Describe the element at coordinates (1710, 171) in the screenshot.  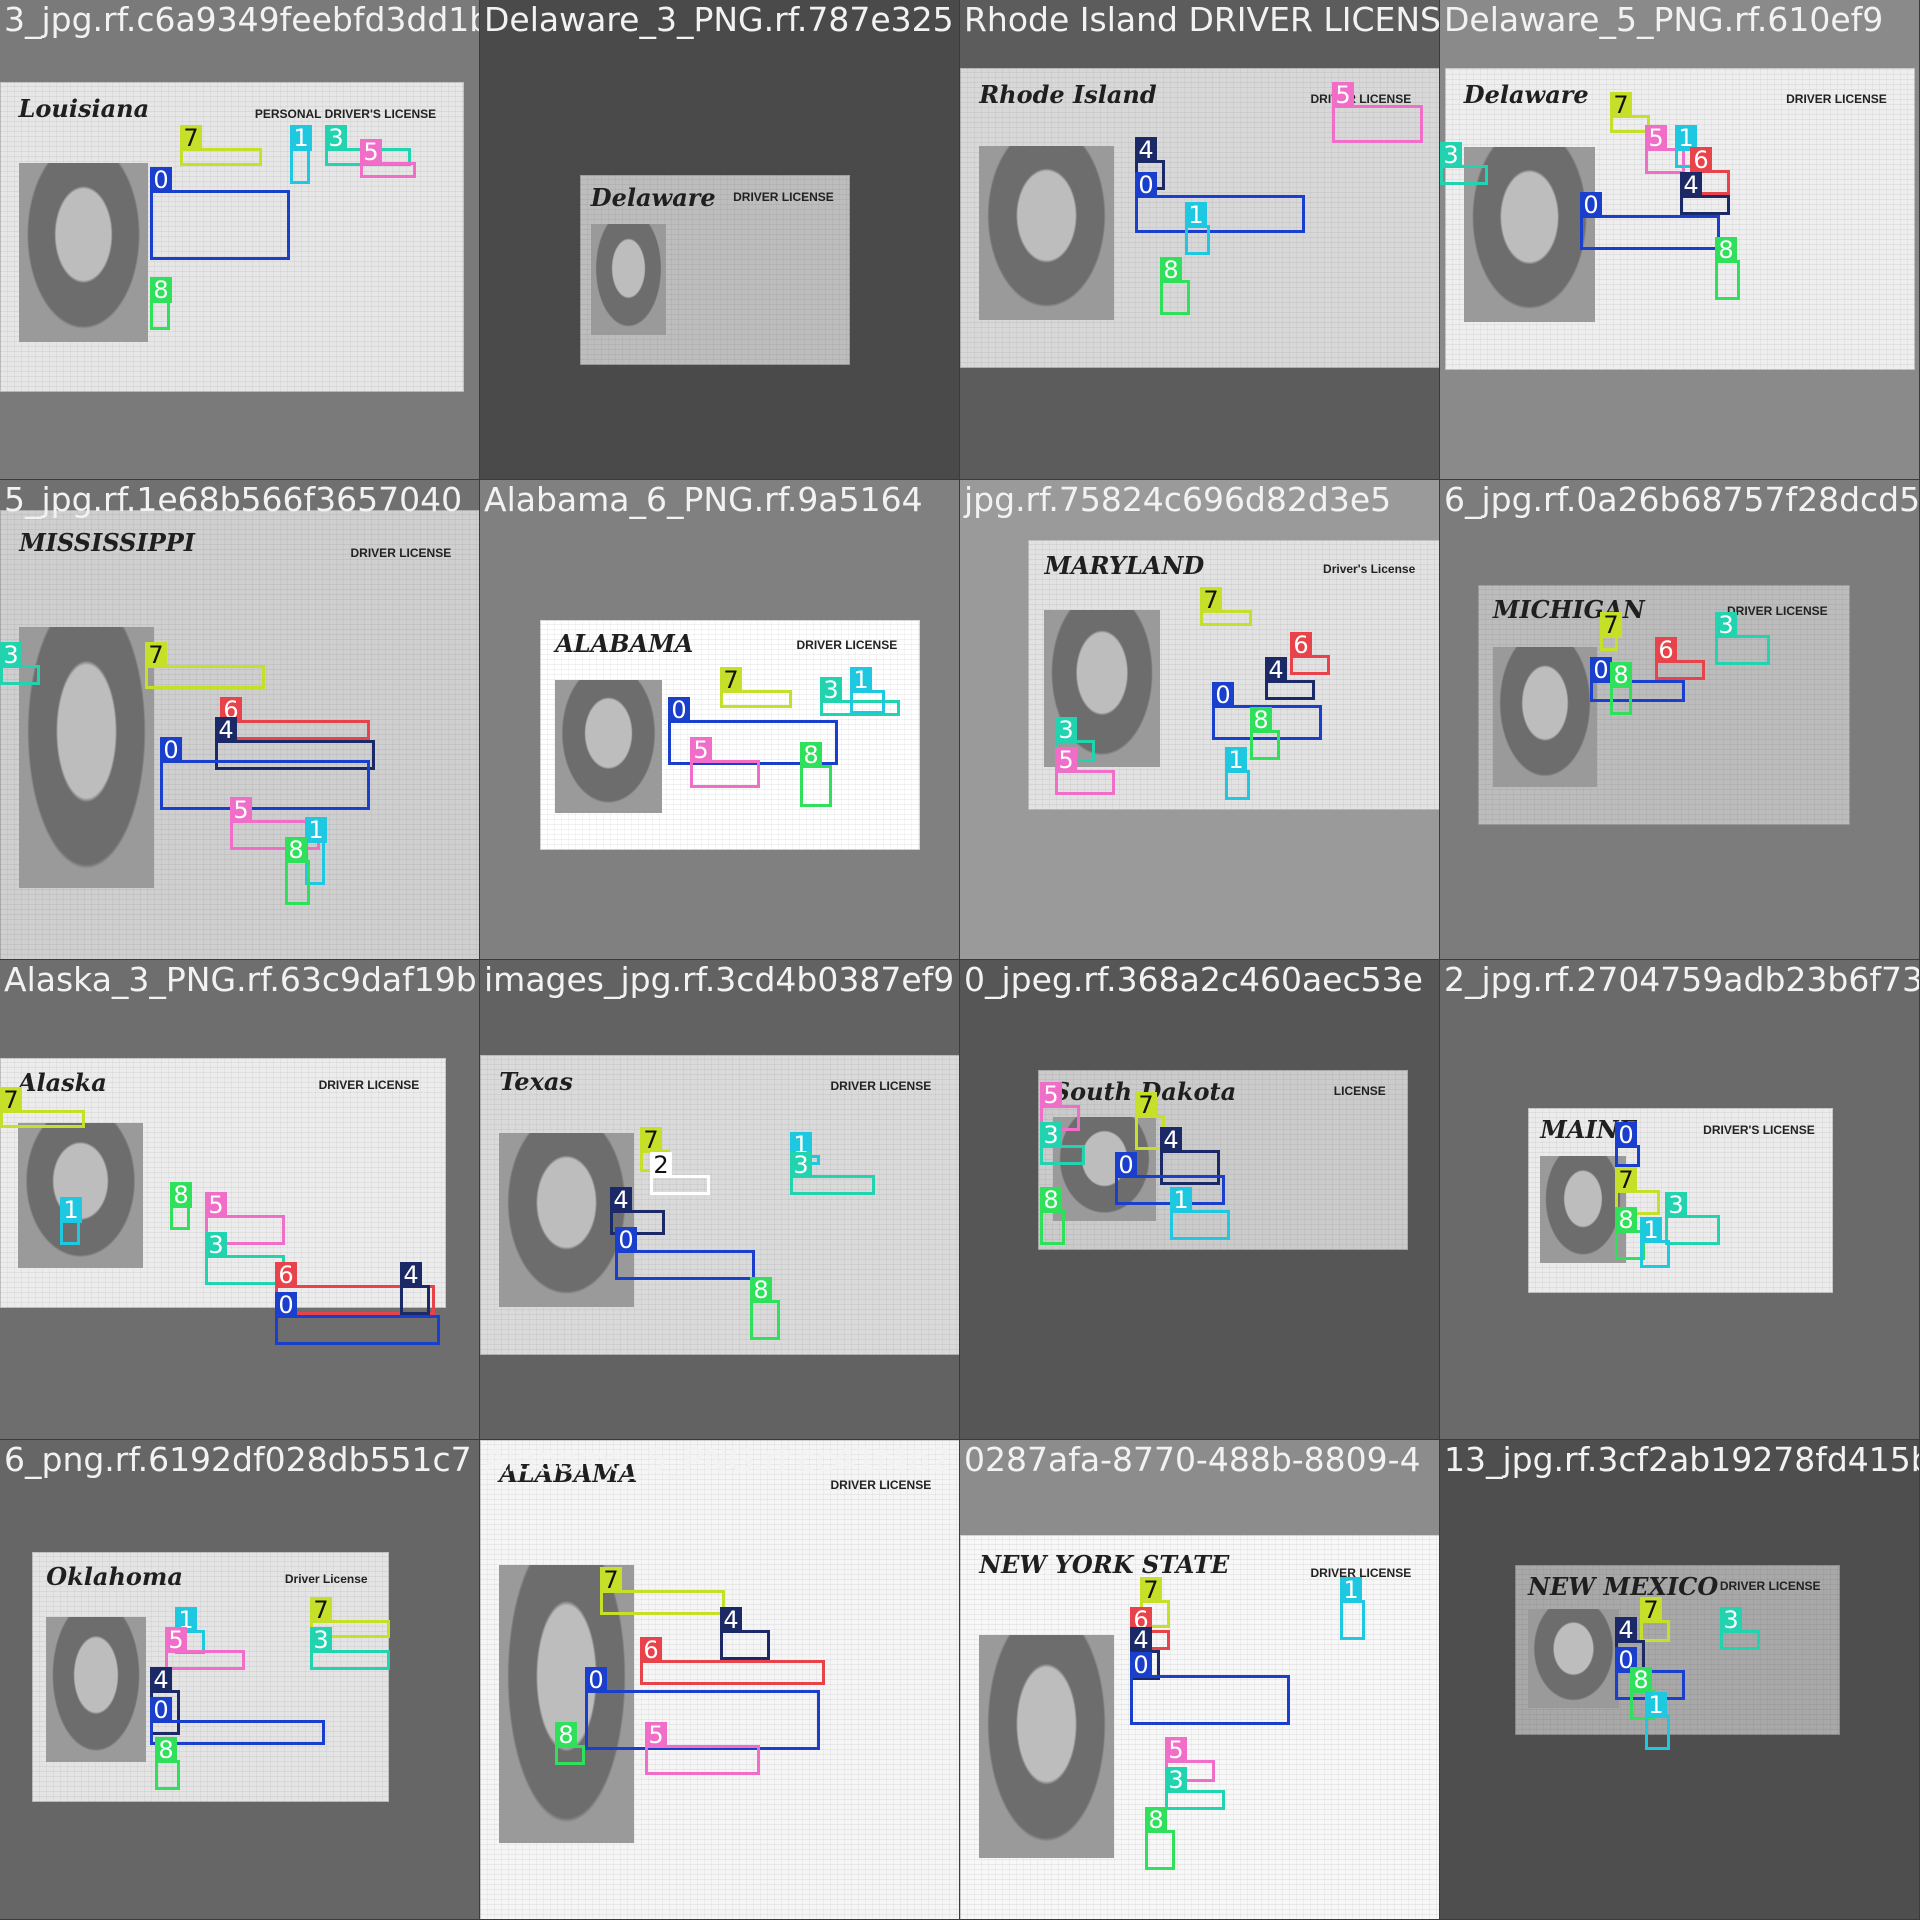
I see `detection-box-class-6: 6` at that location.